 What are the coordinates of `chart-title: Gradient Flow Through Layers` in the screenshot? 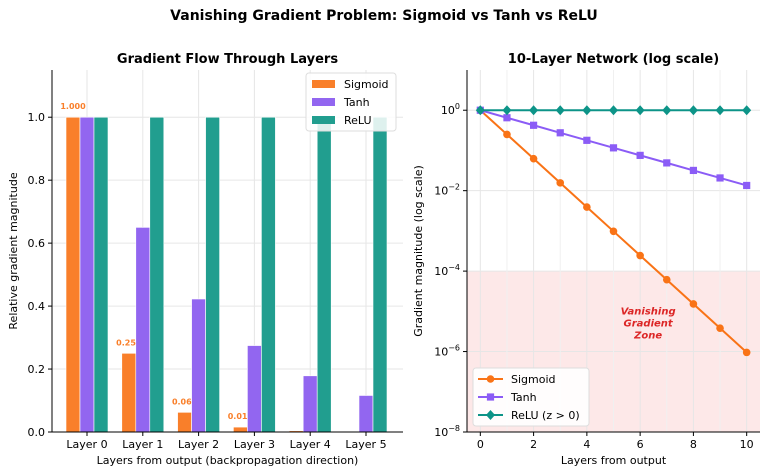 It's located at (227, 59).